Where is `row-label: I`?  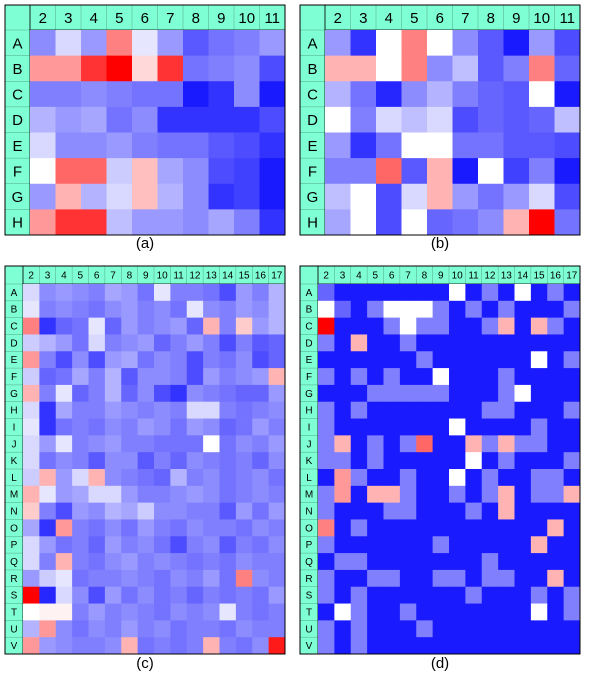 row-label: I is located at coordinates (14, 427).